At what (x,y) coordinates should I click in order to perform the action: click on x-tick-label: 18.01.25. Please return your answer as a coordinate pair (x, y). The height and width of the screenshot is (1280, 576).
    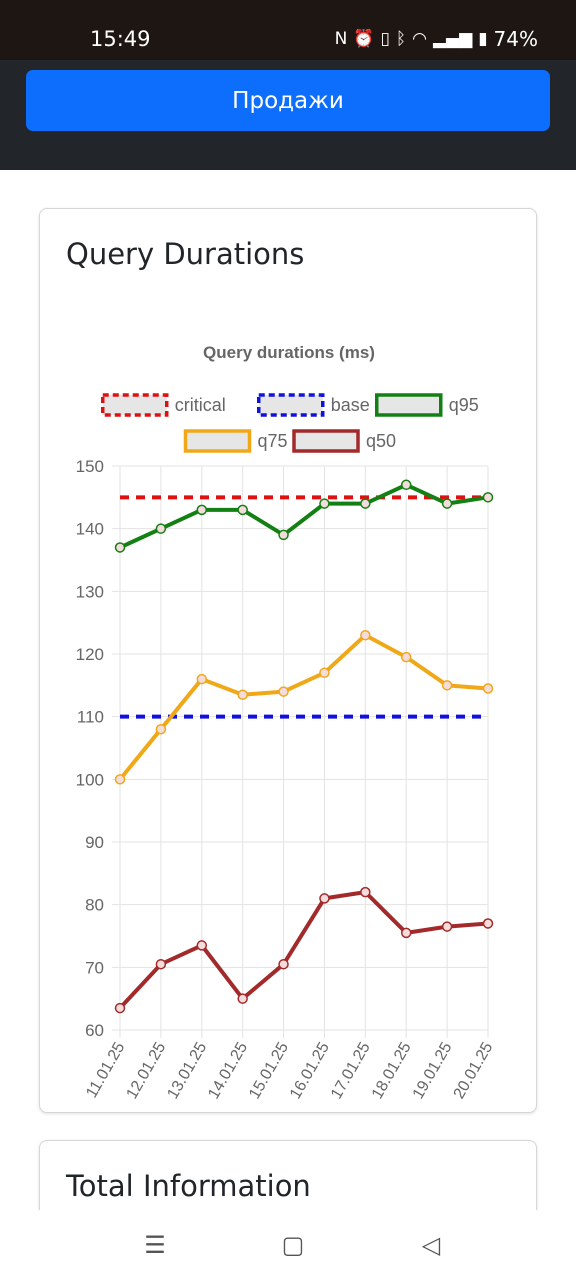
    Looking at the image, I should click on (392, 1070).